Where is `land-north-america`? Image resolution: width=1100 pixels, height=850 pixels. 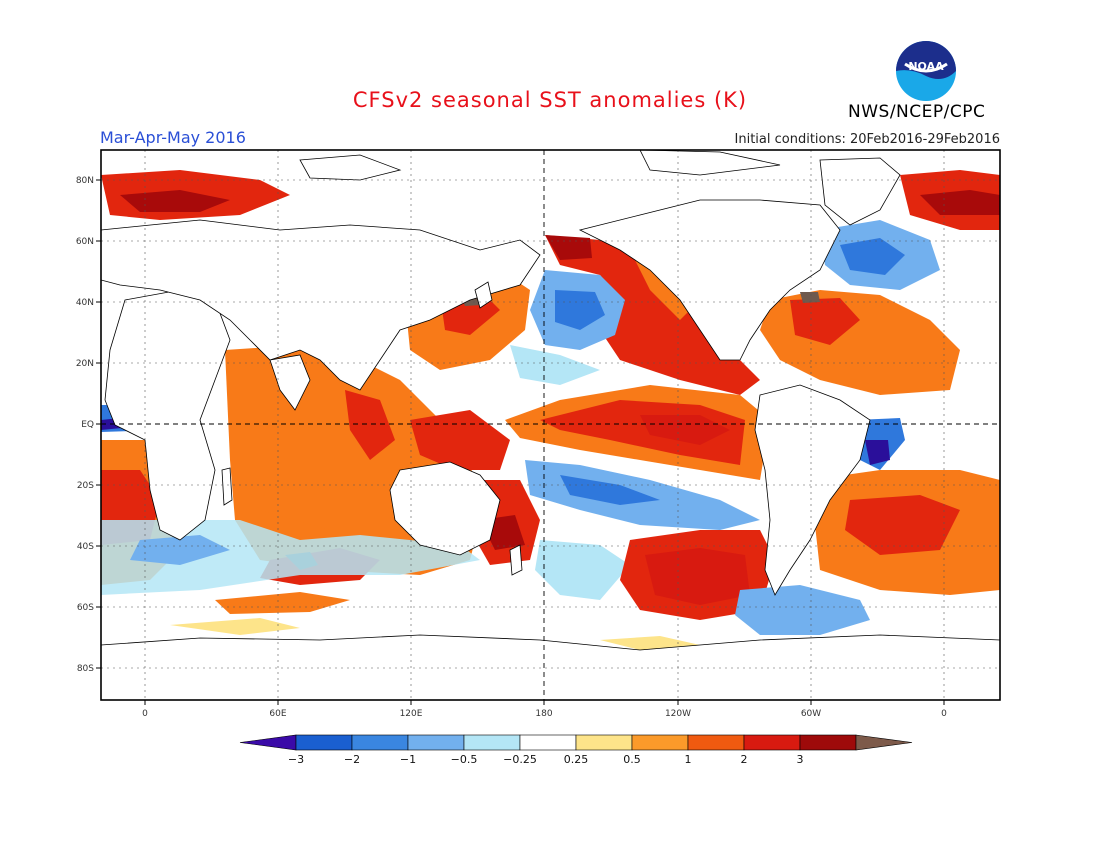 land-north-america is located at coordinates (709, 280).